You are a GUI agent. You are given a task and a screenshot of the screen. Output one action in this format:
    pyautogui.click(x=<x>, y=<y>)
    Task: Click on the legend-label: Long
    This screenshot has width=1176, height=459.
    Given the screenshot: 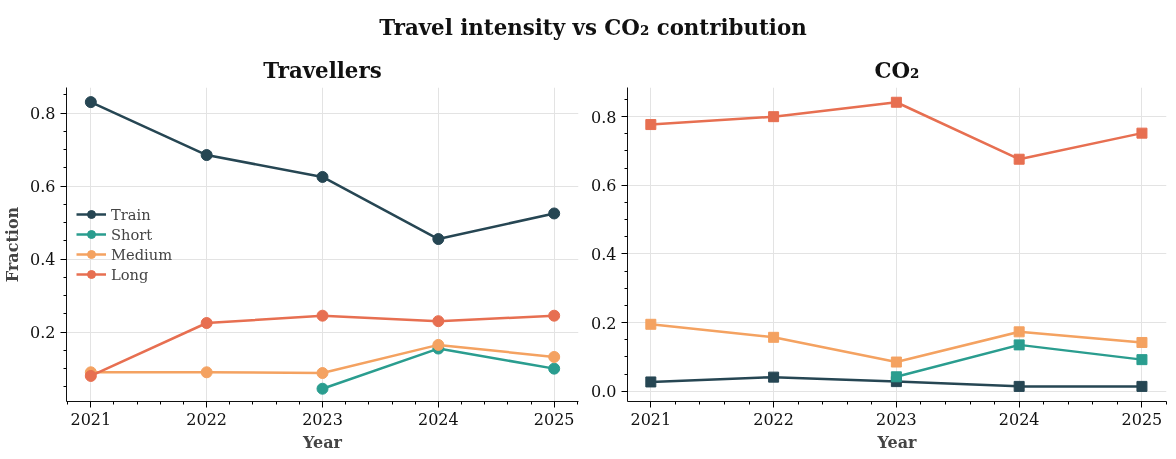 What is the action you would take?
    pyautogui.click(x=130, y=274)
    